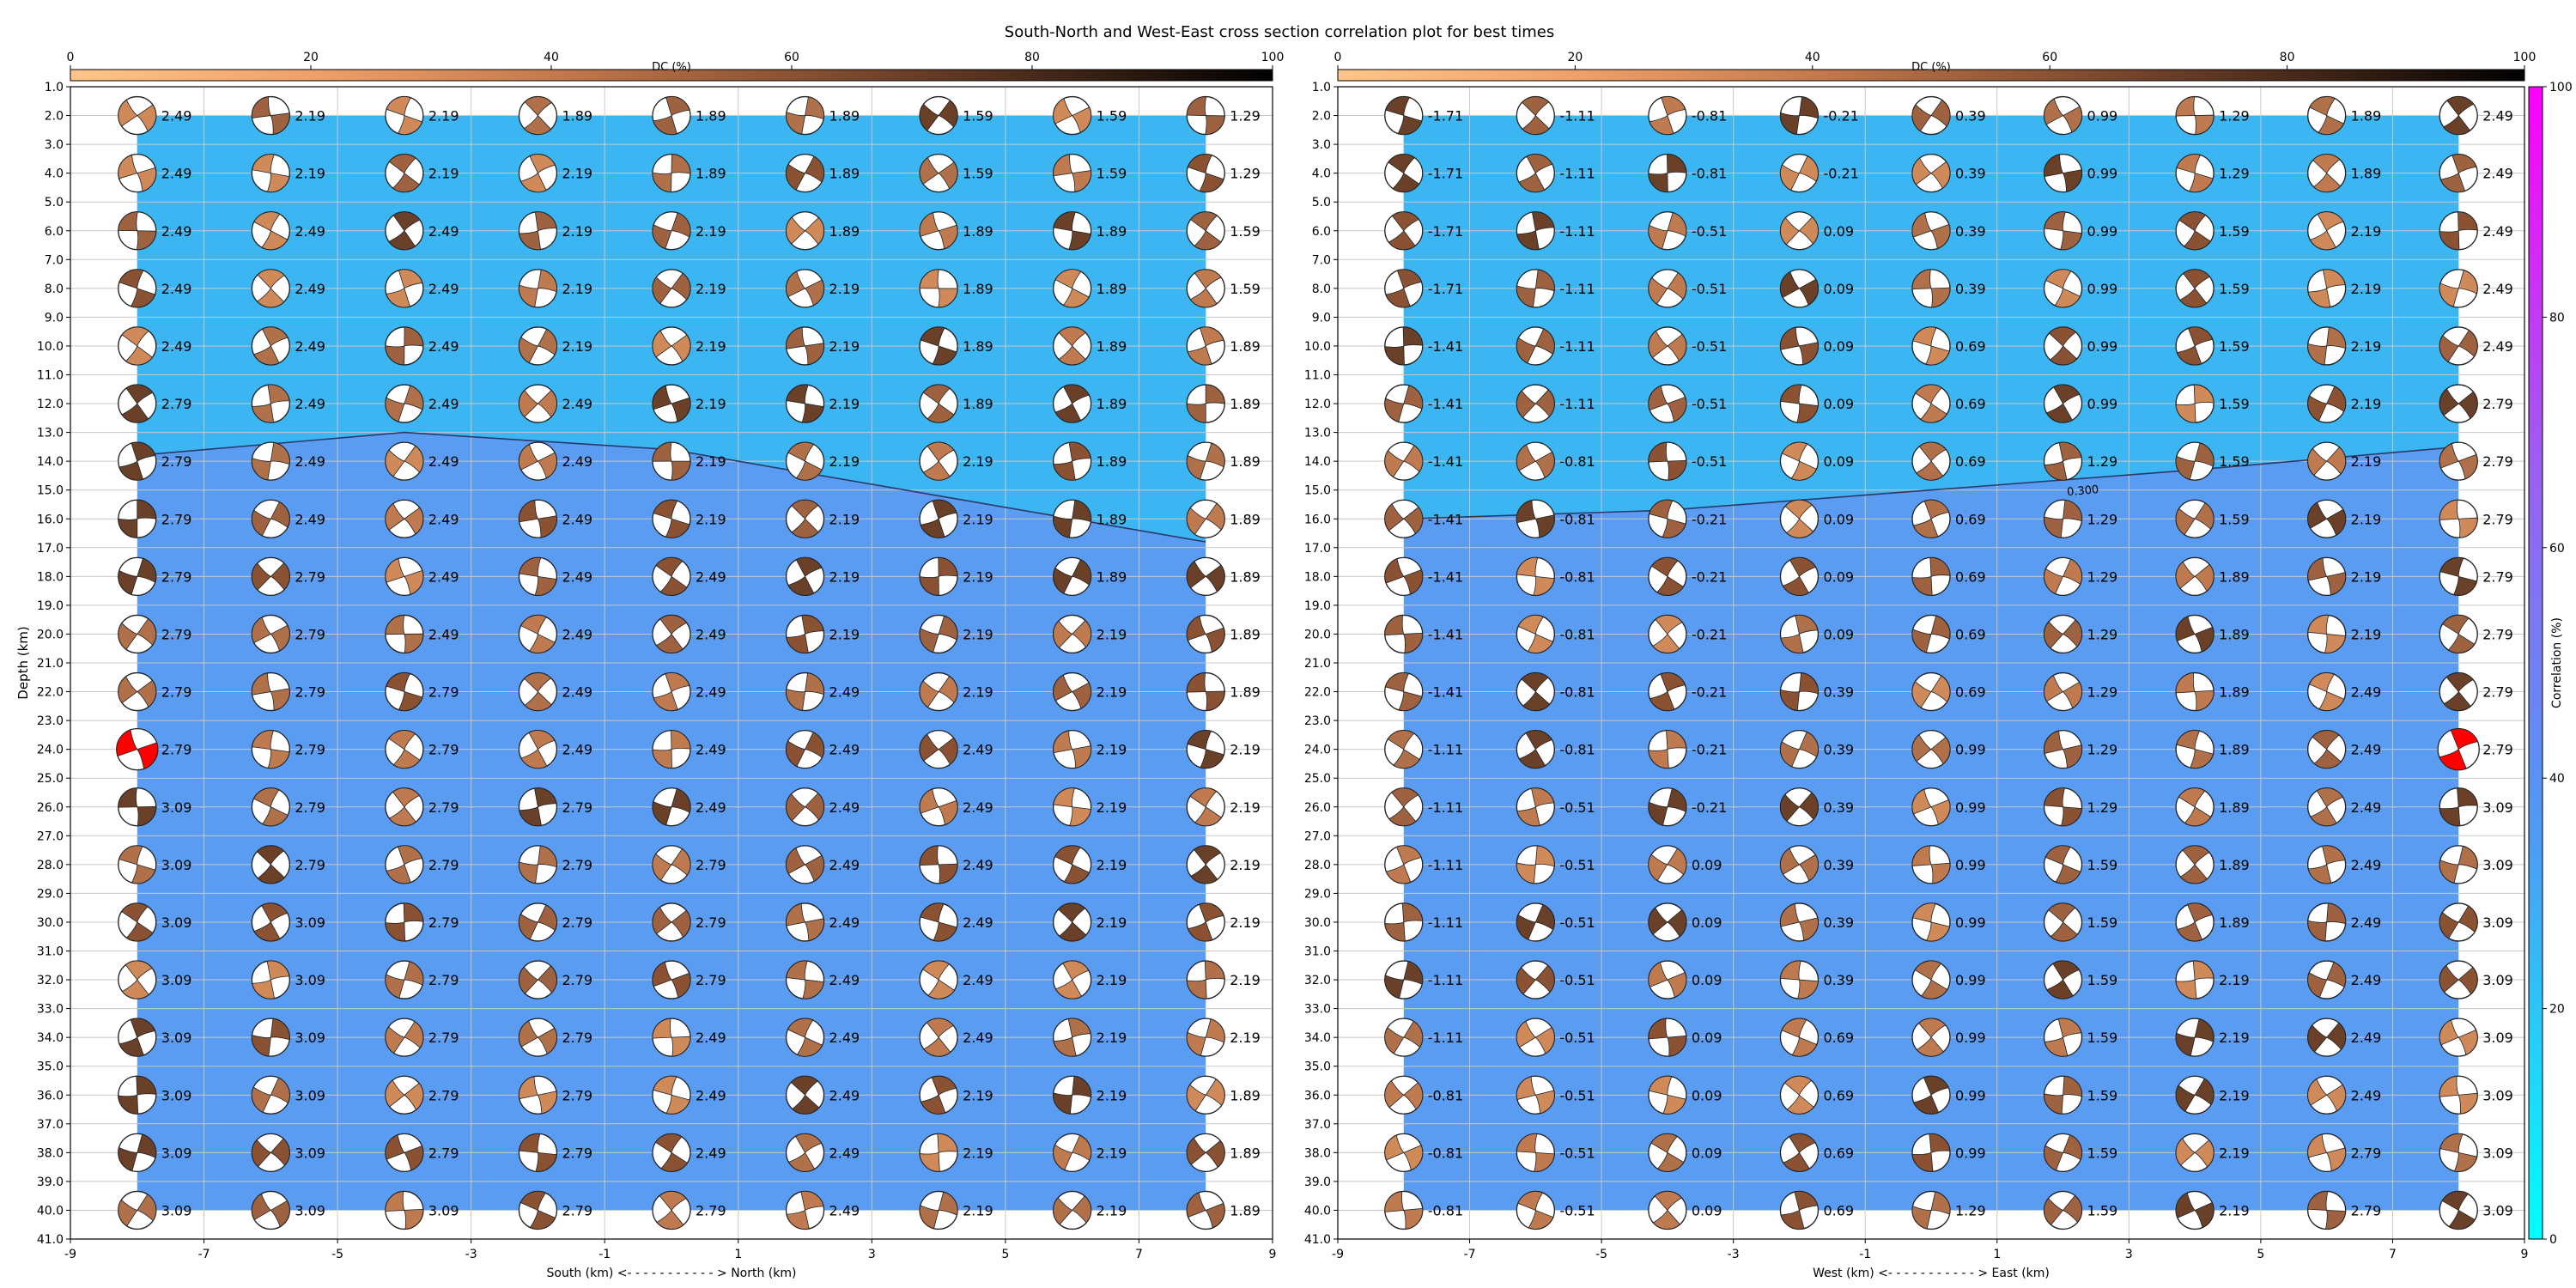 Image resolution: width=2576 pixels, height=1288 pixels. Describe the element at coordinates (1112, 231) in the screenshot. I see `time-label: 1.89` at that location.